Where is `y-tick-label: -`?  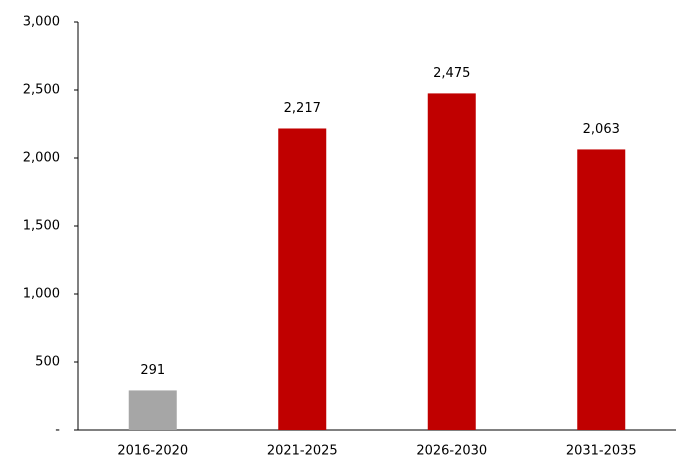 y-tick-label: - is located at coordinates (57, 430).